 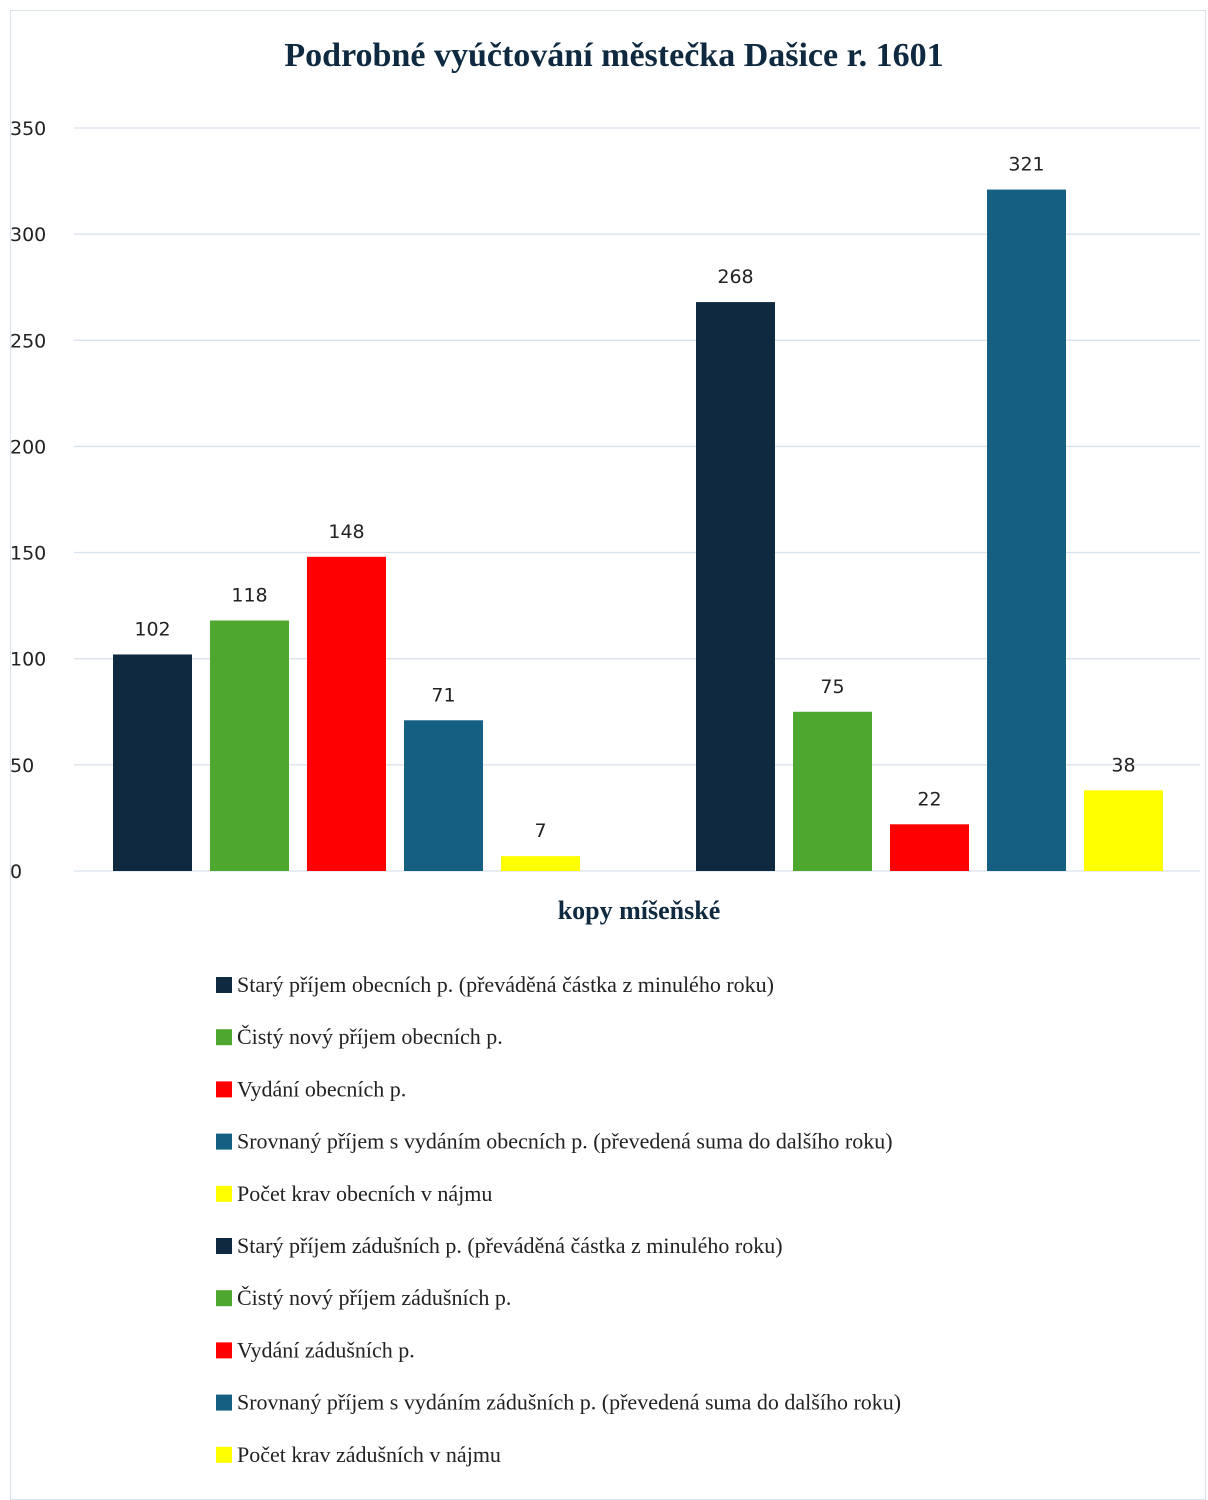 I want to click on legend-label: Vydání zádušních p., so click(x=326, y=1349).